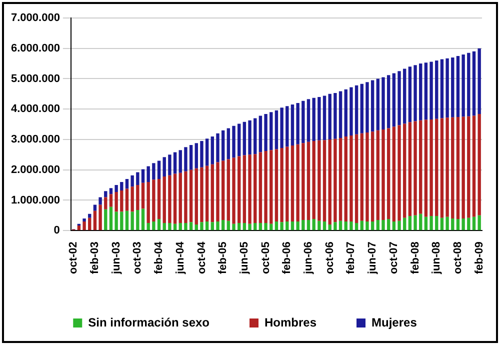 The image size is (500, 345). What do you see at coordinates (372, 259) in the screenshot?
I see `x-tick-label: jun-07` at bounding box center [372, 259].